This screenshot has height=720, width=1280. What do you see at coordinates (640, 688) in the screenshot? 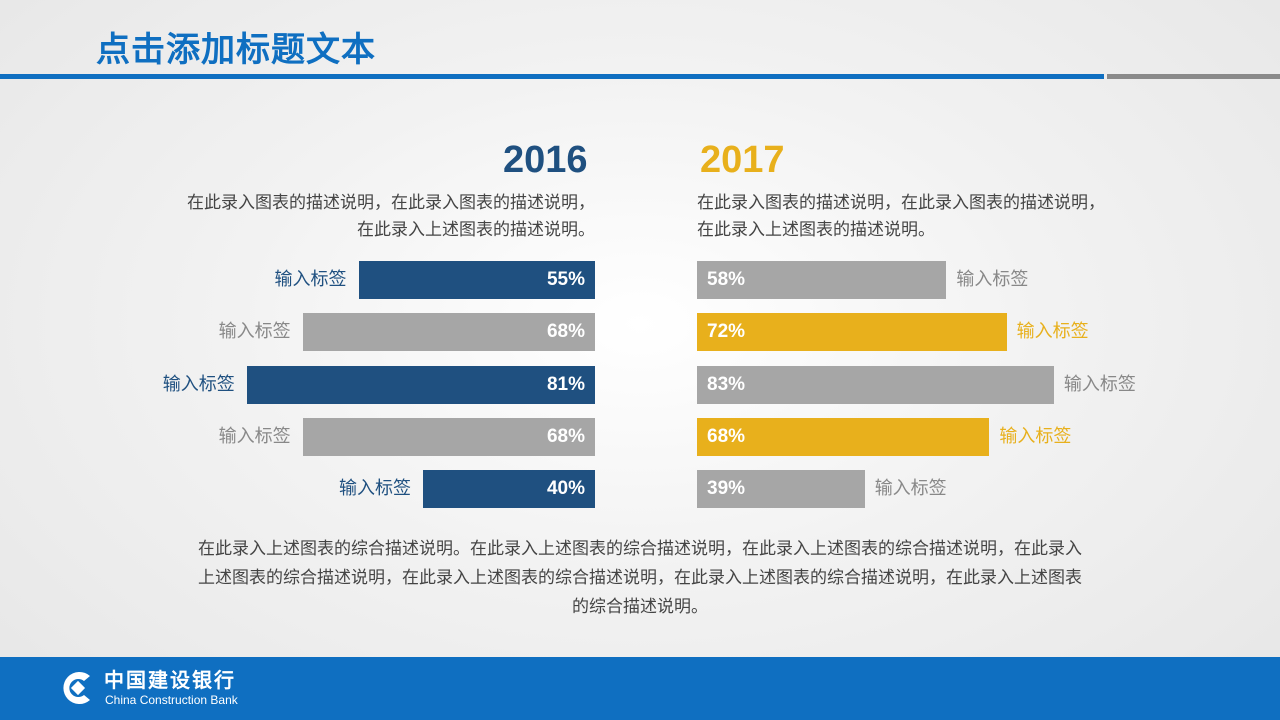
I see `footer-bar` at bounding box center [640, 688].